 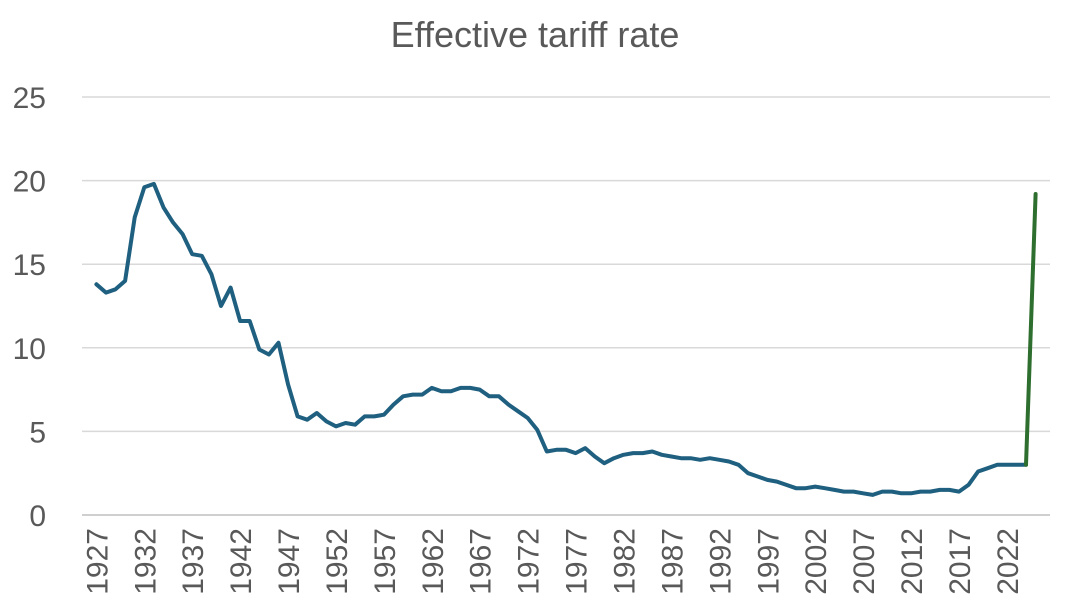 What do you see at coordinates (1008, 561) in the screenshot?
I see `x-tick-label: 2022` at bounding box center [1008, 561].